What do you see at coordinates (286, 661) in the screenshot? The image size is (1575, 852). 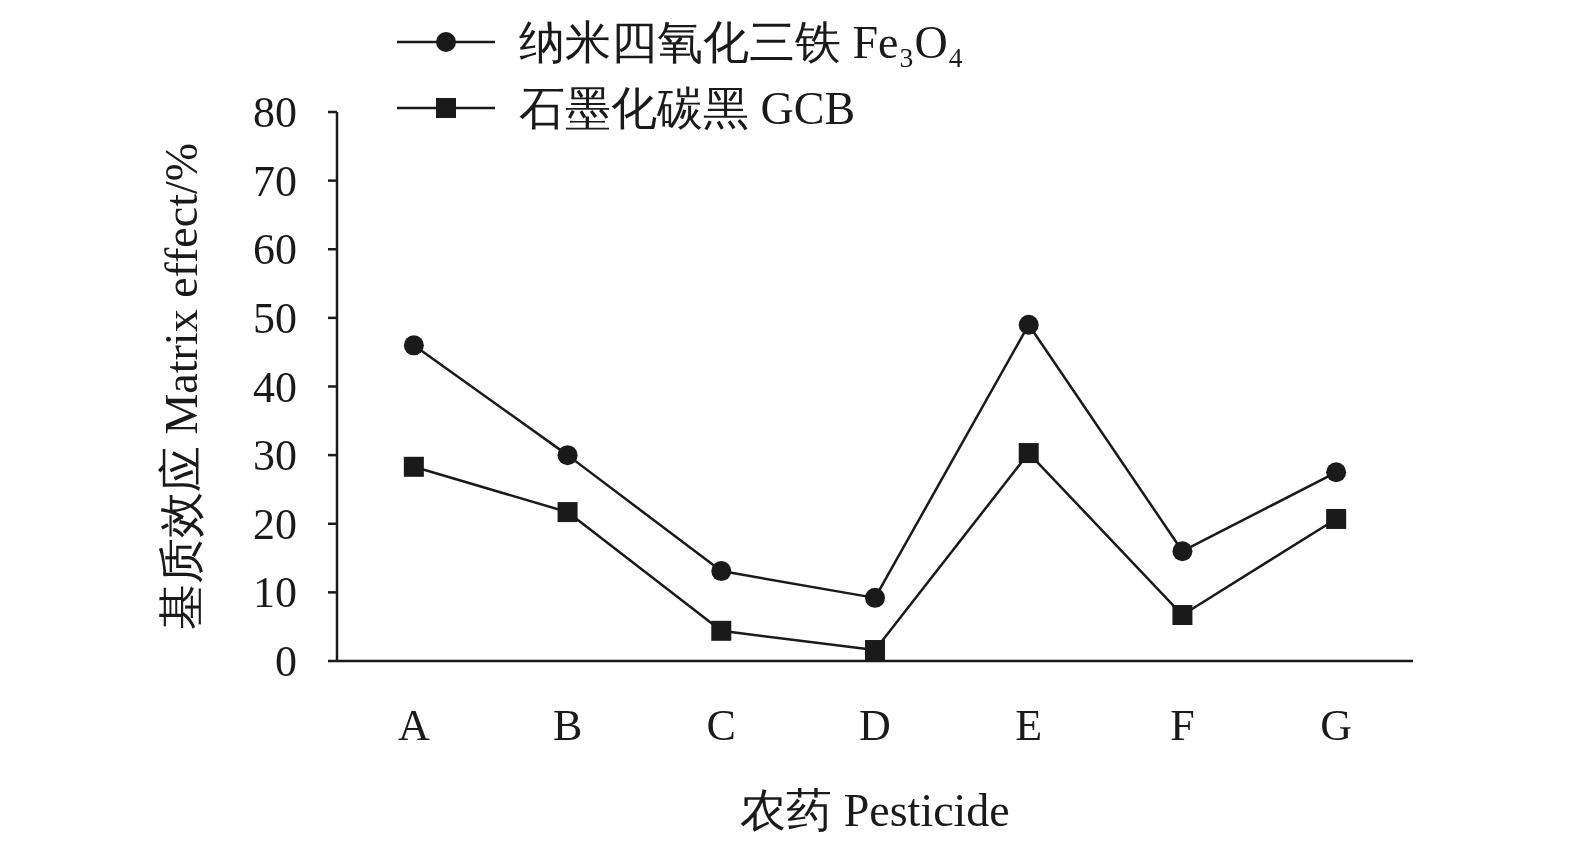 I see `y-tick-label: 0` at bounding box center [286, 661].